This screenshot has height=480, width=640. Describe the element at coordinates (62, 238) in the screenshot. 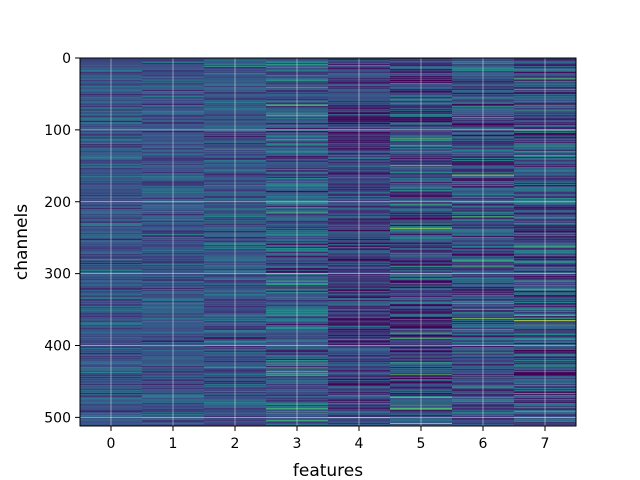

I see `y-axis: 0 100 200 300 400 500` at that location.